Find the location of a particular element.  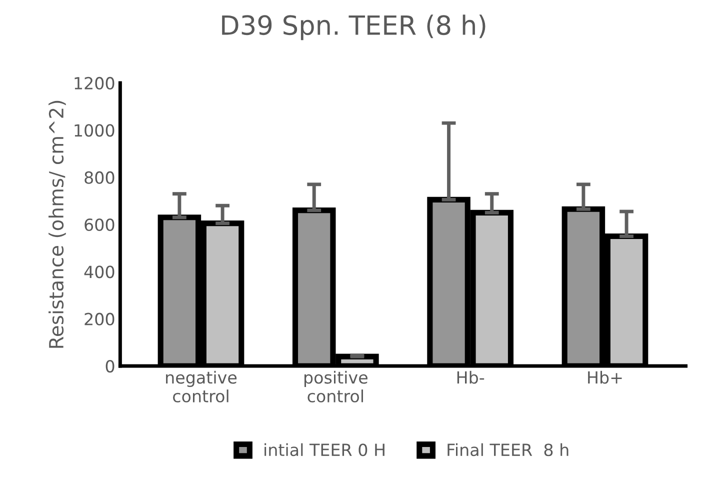

y-tick-label: 200 is located at coordinates (99, 319).